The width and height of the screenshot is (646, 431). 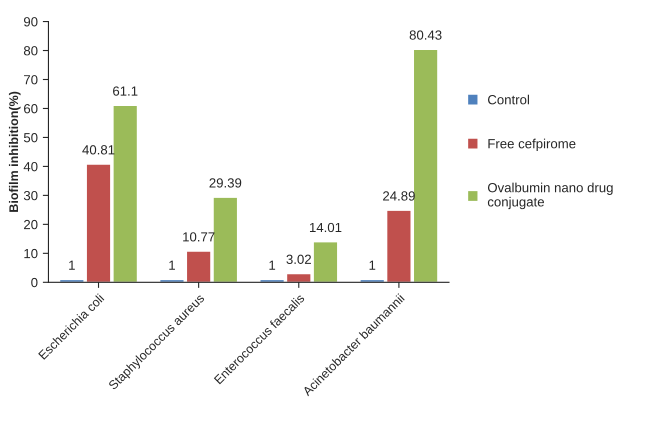 What do you see at coordinates (326, 227) in the screenshot?
I see `data-label: 14.01` at bounding box center [326, 227].